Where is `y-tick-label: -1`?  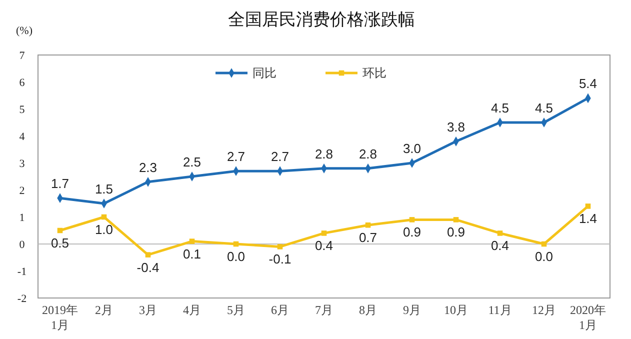
y-tick-label: -1 is located at coordinates (22, 272).